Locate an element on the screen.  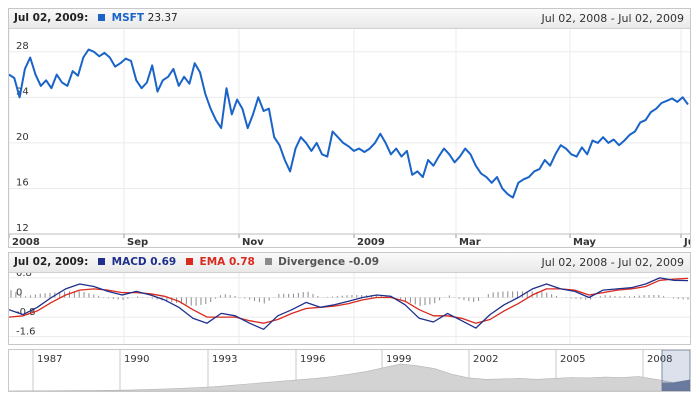
price-legend: Jul 02, 2009: MSFT 23.37 is located at coordinates (96, 18).